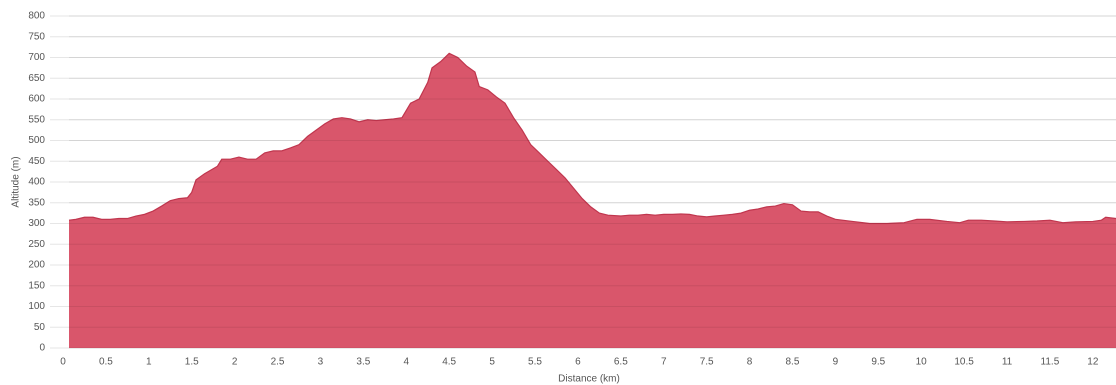  I want to click on x-tick-label: 10, so click(922, 362).